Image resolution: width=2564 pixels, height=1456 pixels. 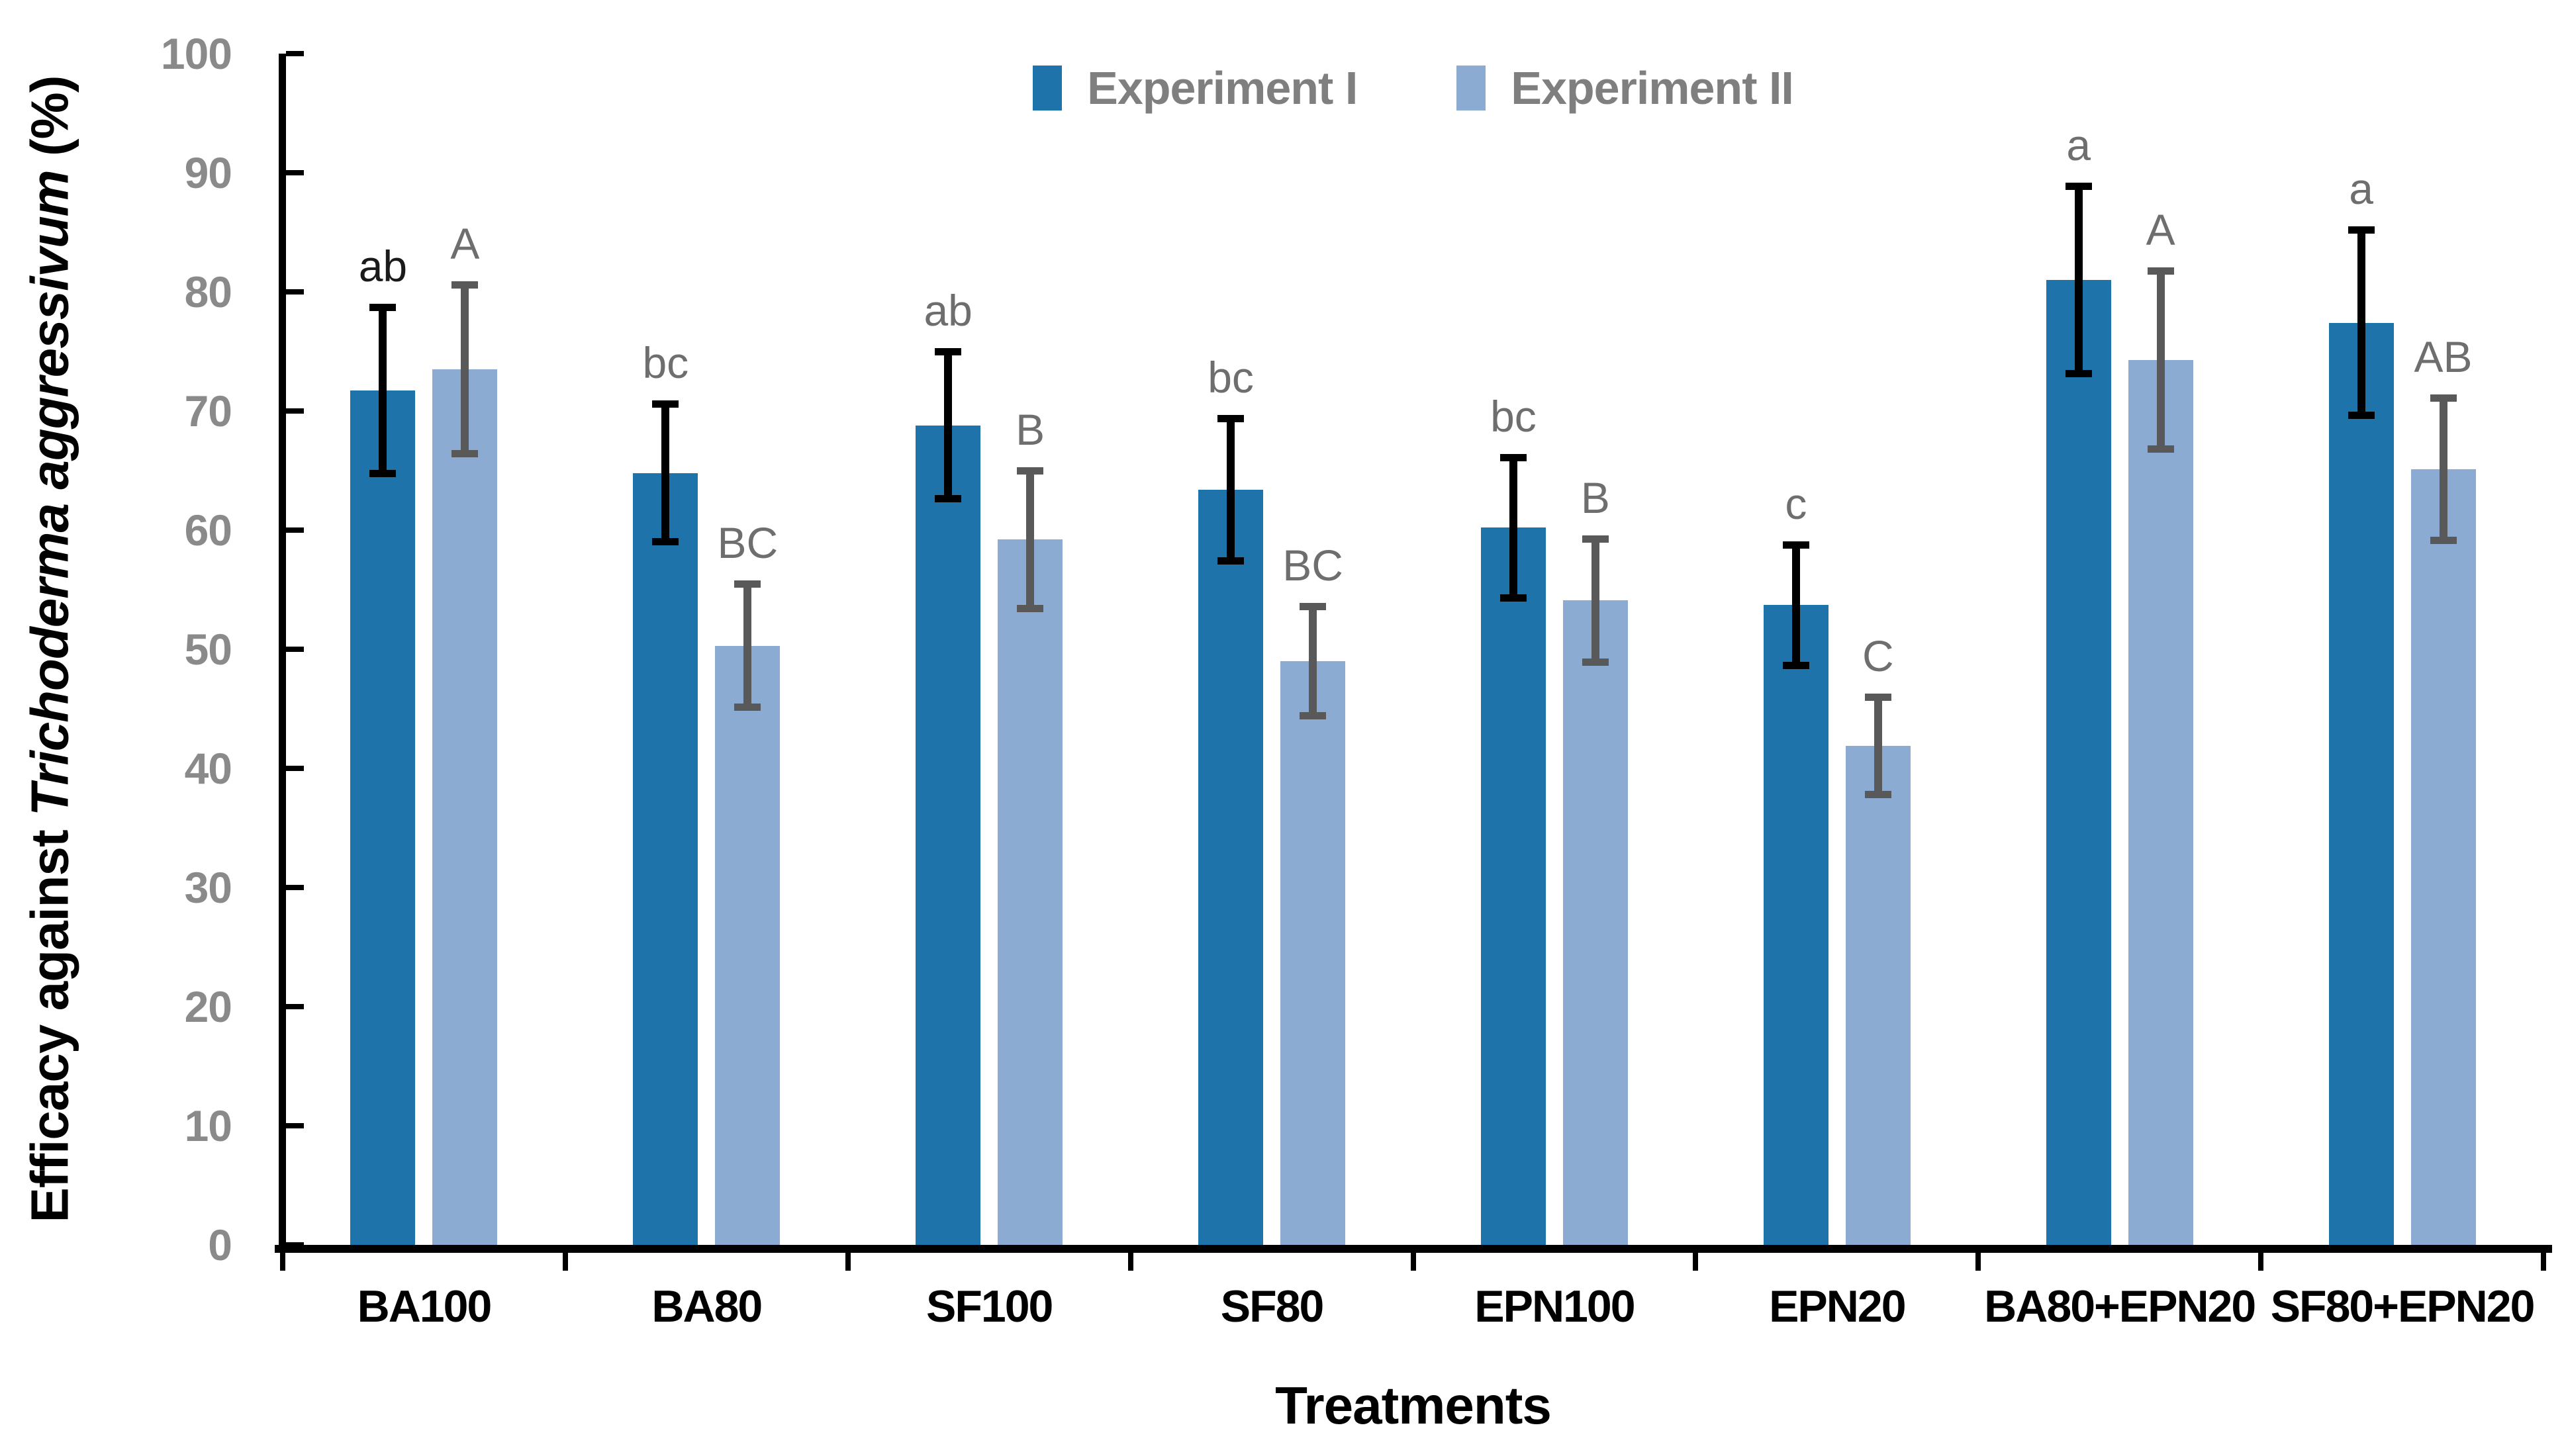 What do you see at coordinates (1413, 1405) in the screenshot?
I see `x-axis-title: Treatments` at bounding box center [1413, 1405].